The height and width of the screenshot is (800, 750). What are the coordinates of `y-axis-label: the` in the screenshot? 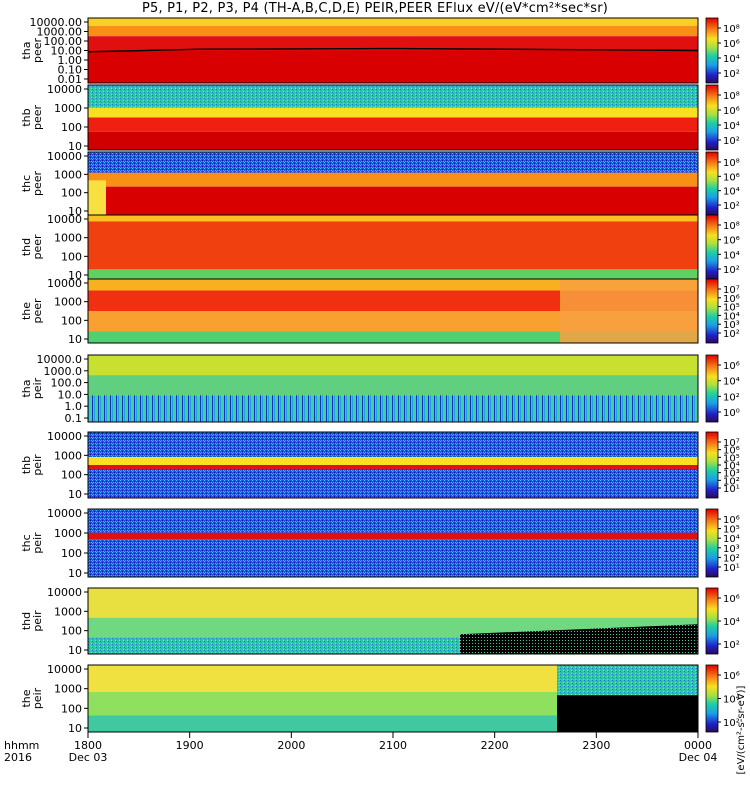 It's located at (26, 698).